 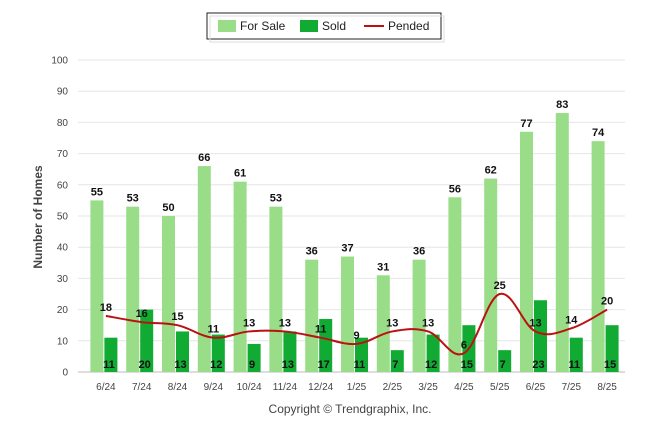 I want to click on legend-label: Sold, so click(x=334, y=26).